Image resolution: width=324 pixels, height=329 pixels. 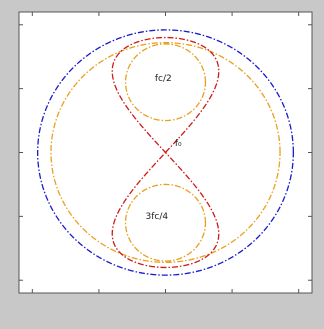 What do you see at coordinates (178, 144) in the screenshot?
I see `annotation-1: f₀` at bounding box center [178, 144].